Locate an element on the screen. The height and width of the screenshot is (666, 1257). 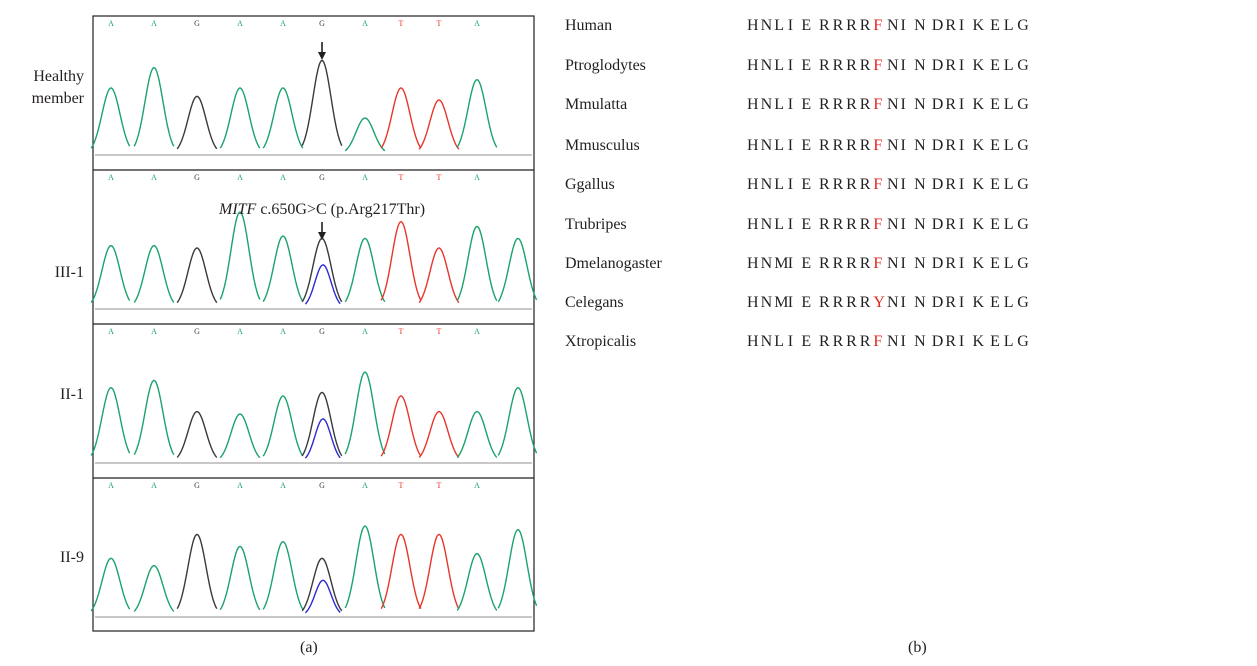
residue: M is located at coordinates (781, 302).